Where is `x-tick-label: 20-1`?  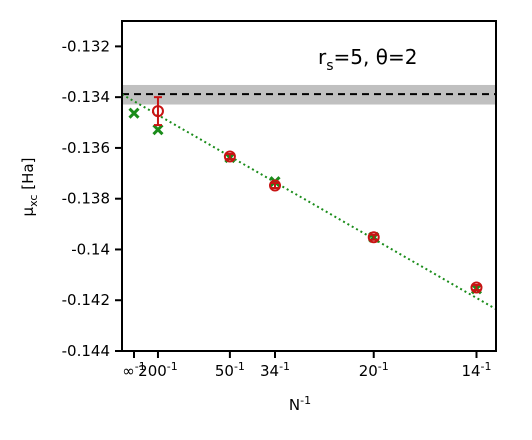
x-tick-label: 20-1 is located at coordinates (374, 370).